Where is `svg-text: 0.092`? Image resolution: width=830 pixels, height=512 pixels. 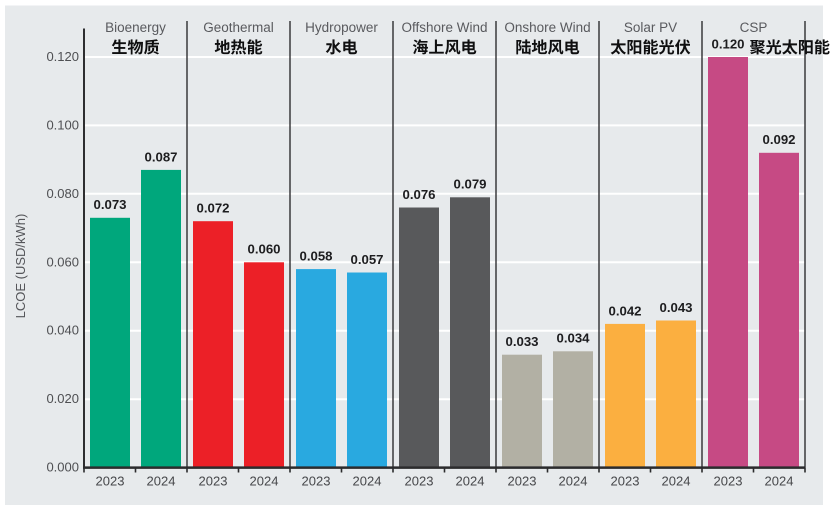
svg-text: 0.092 is located at coordinates (778, 139).